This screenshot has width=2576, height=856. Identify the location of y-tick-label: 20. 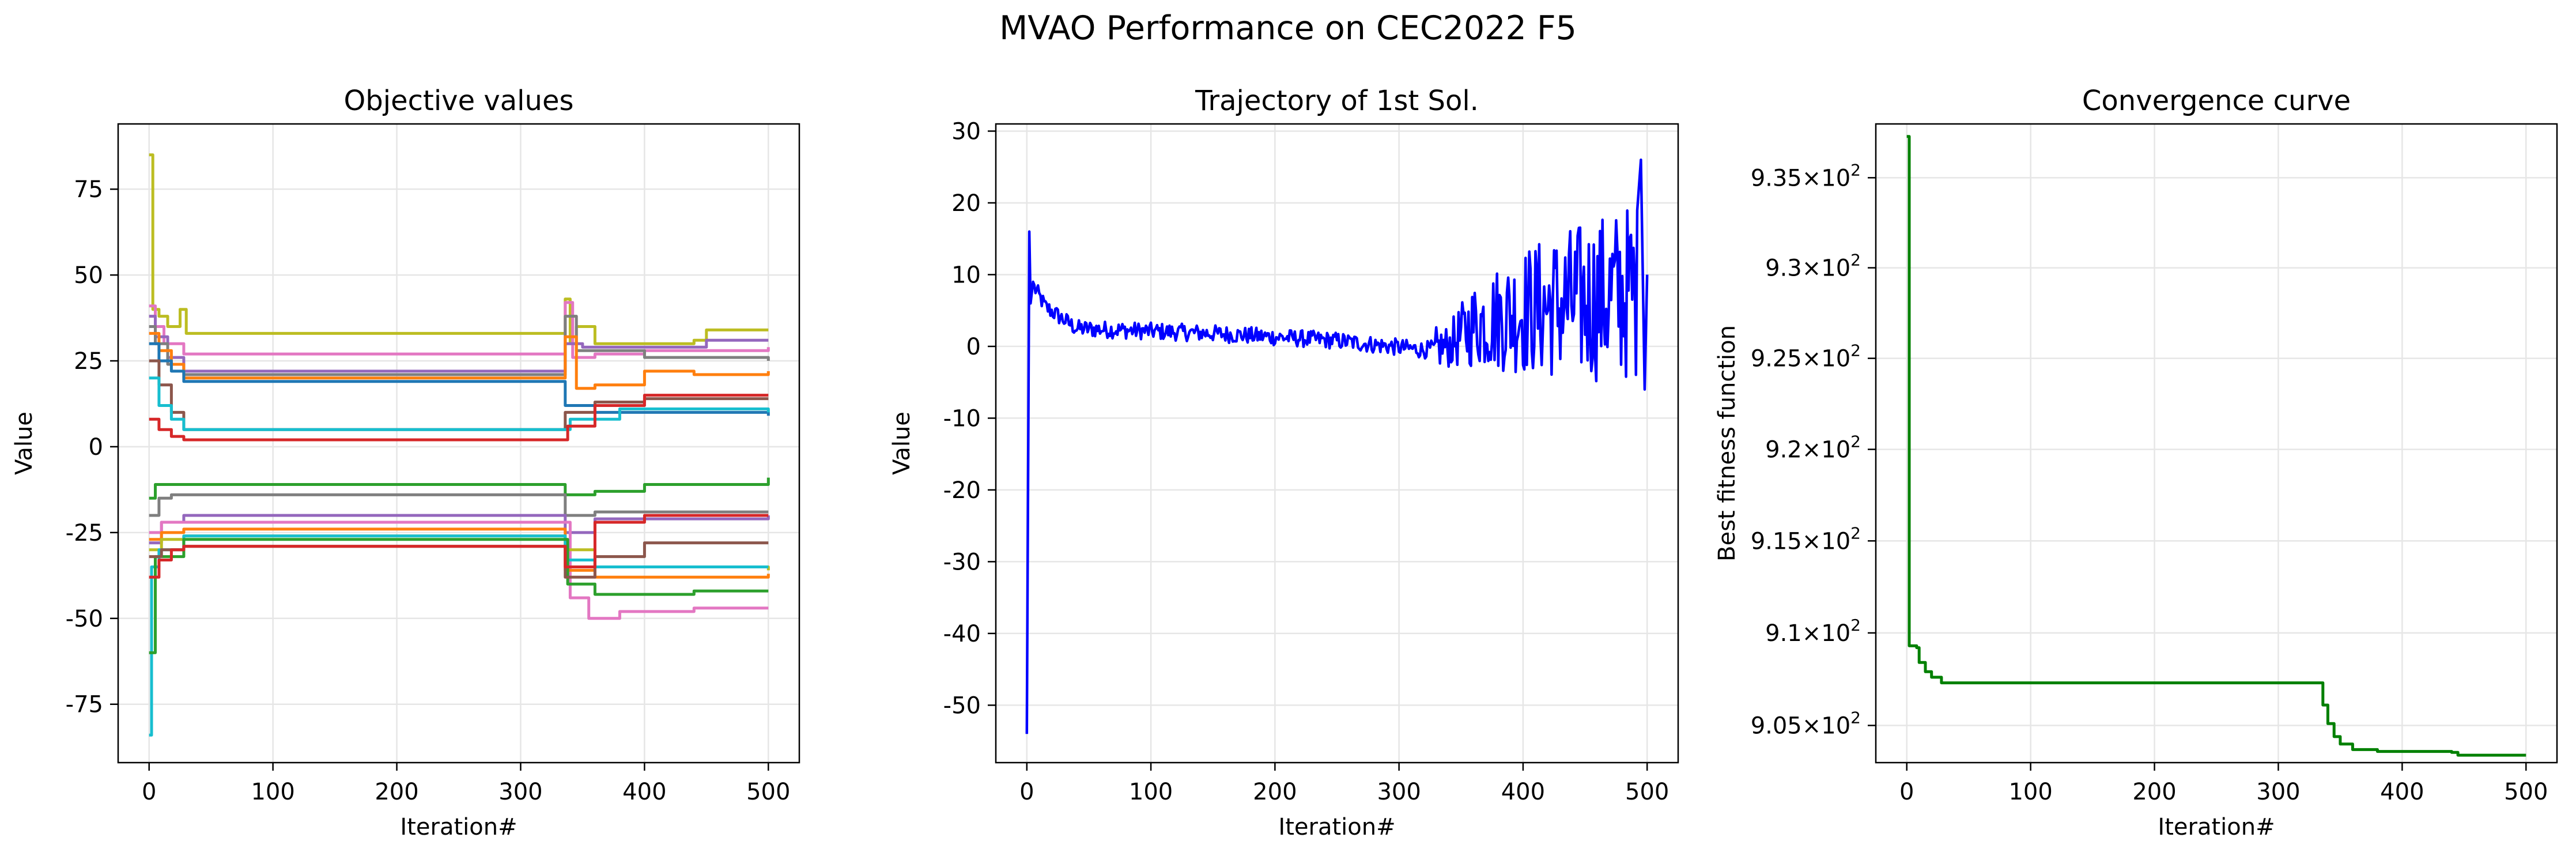
(966, 203).